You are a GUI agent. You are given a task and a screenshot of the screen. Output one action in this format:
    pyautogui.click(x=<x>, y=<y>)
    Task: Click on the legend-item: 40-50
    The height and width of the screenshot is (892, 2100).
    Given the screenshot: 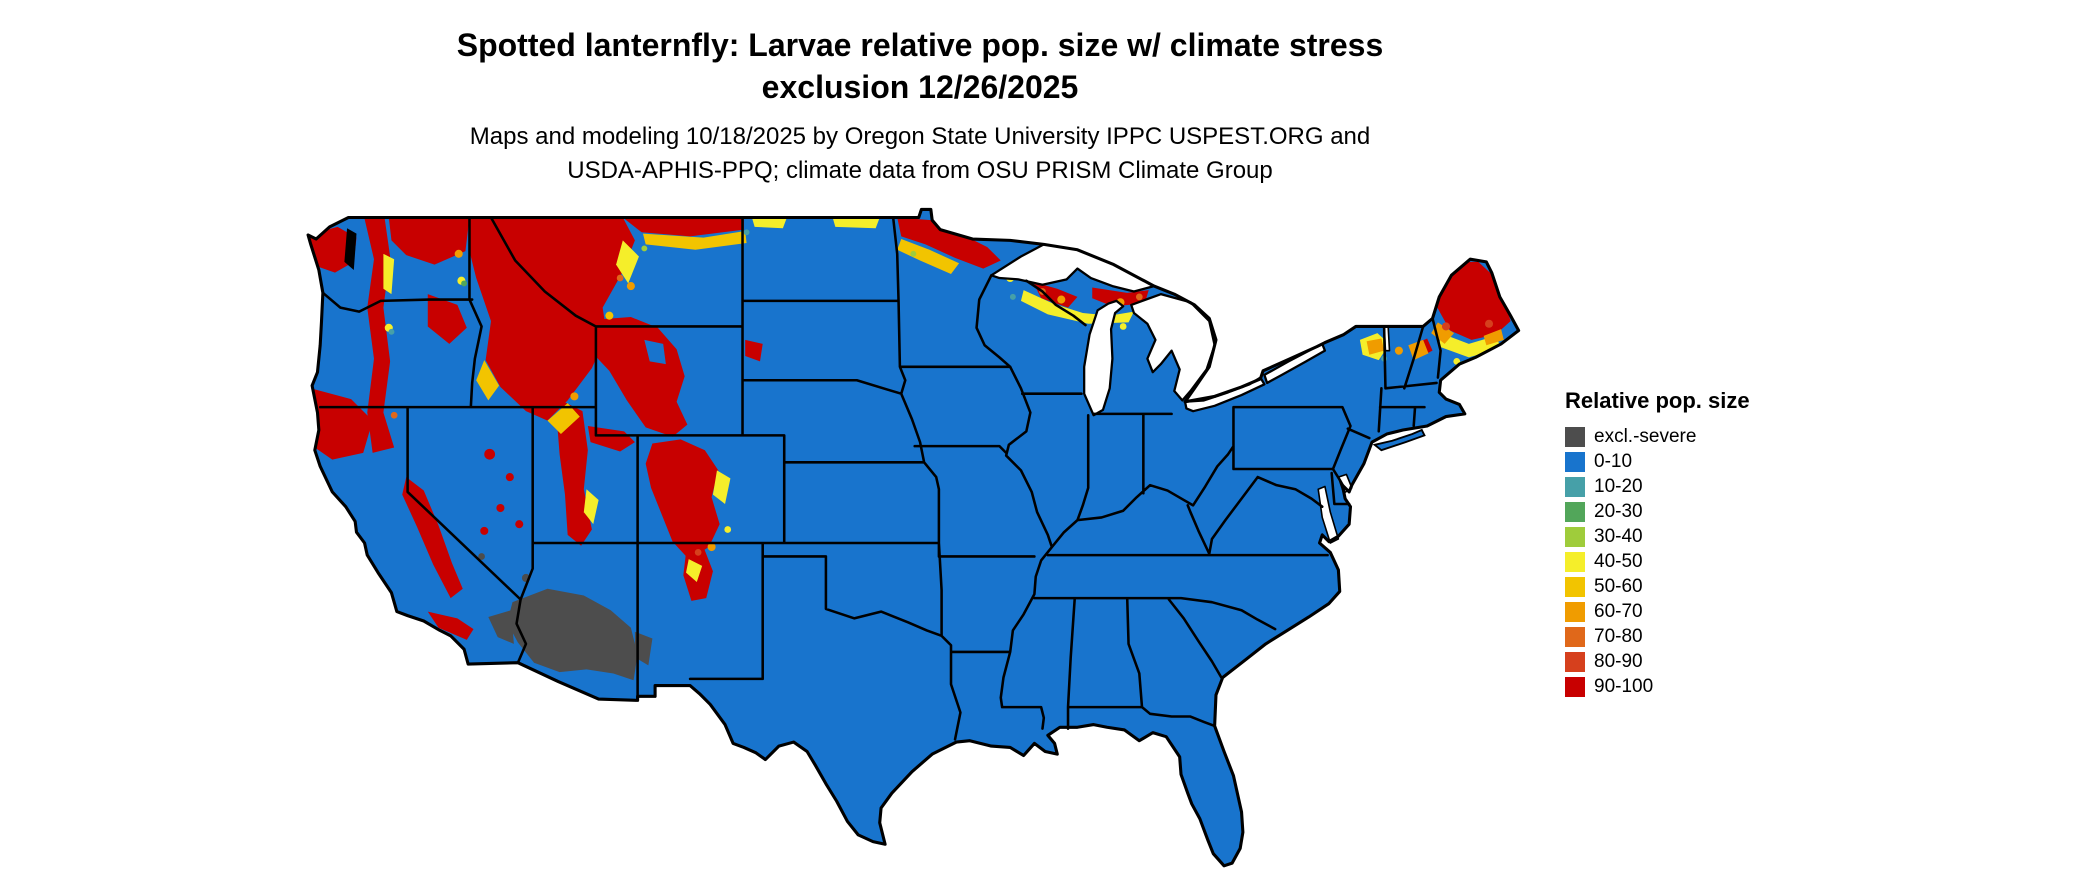 What is the action you would take?
    pyautogui.click(x=1715, y=561)
    